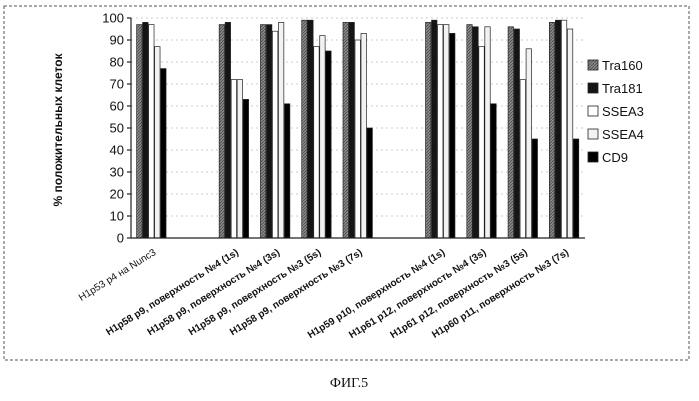  What do you see at coordinates (623, 134) in the screenshot?
I see `legend-label-ssea4: SSEA4` at bounding box center [623, 134].